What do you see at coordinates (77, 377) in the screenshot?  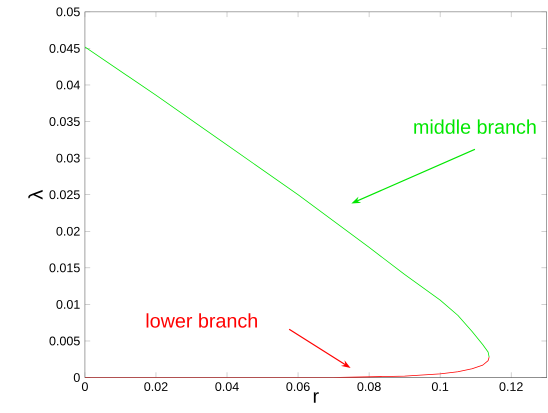 I see `y-tick-label: 0` at bounding box center [77, 377].